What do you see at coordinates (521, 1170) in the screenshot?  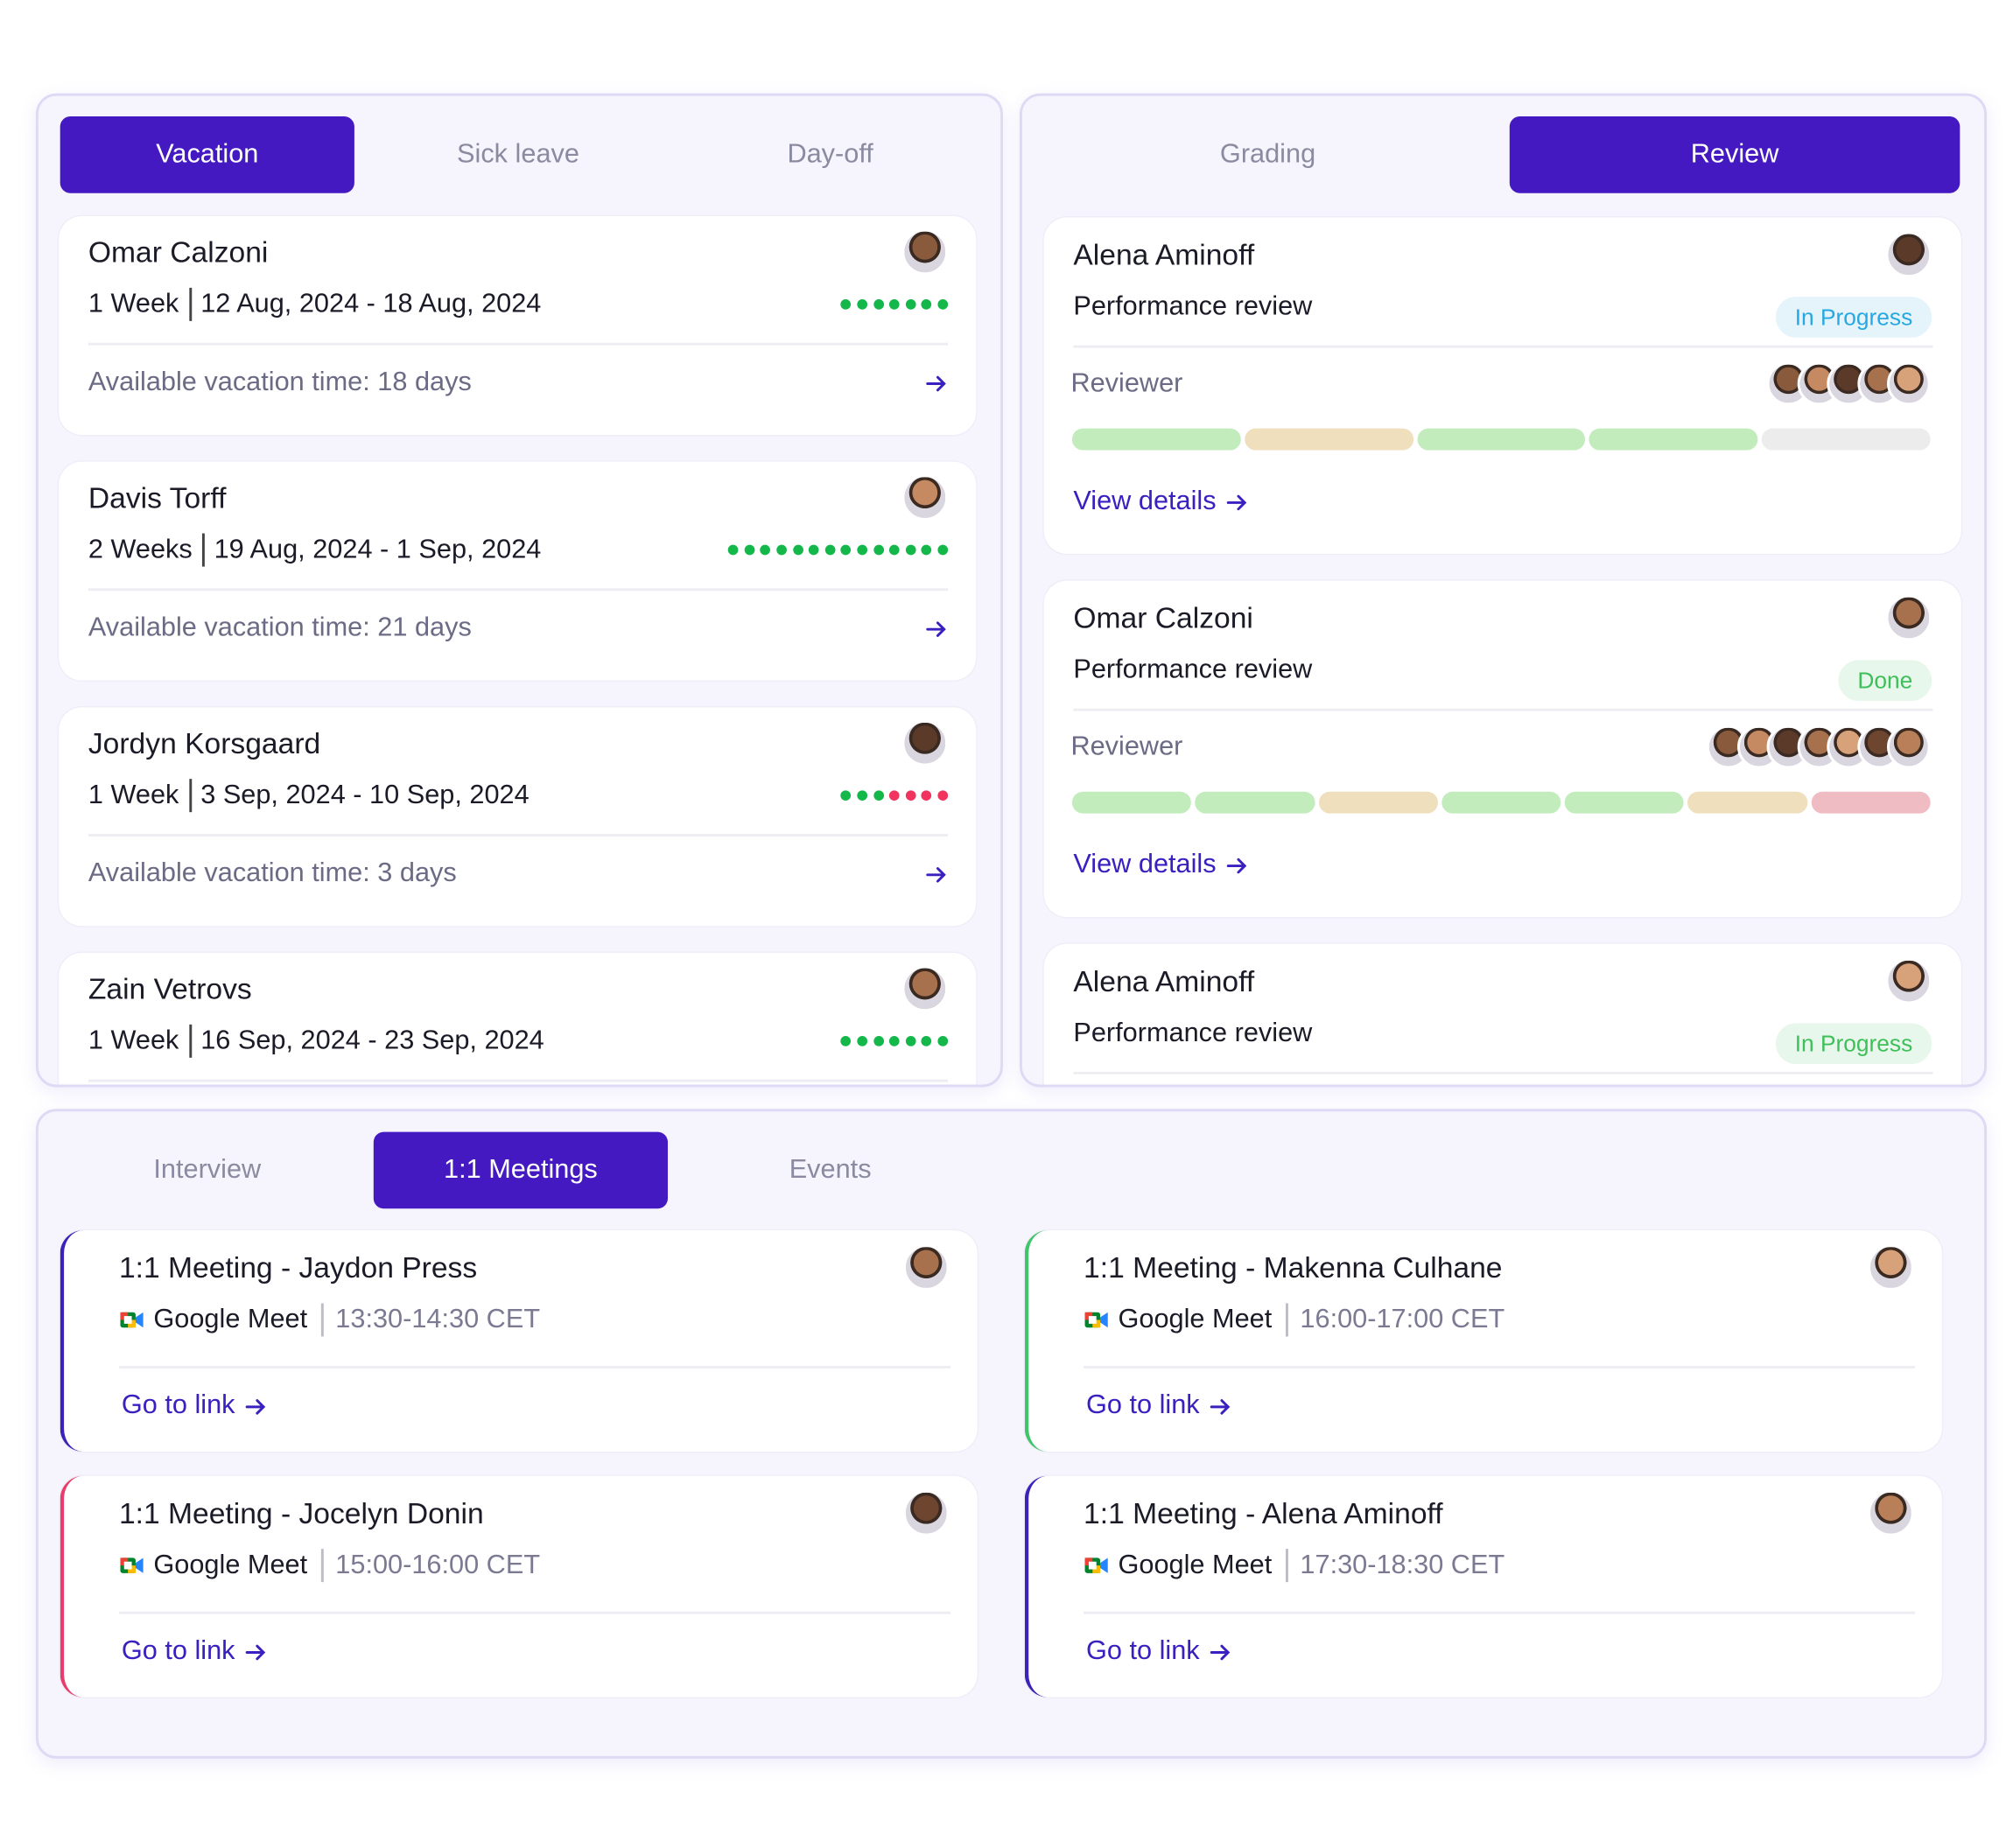 I see `tab: 1:1 Meetings` at bounding box center [521, 1170].